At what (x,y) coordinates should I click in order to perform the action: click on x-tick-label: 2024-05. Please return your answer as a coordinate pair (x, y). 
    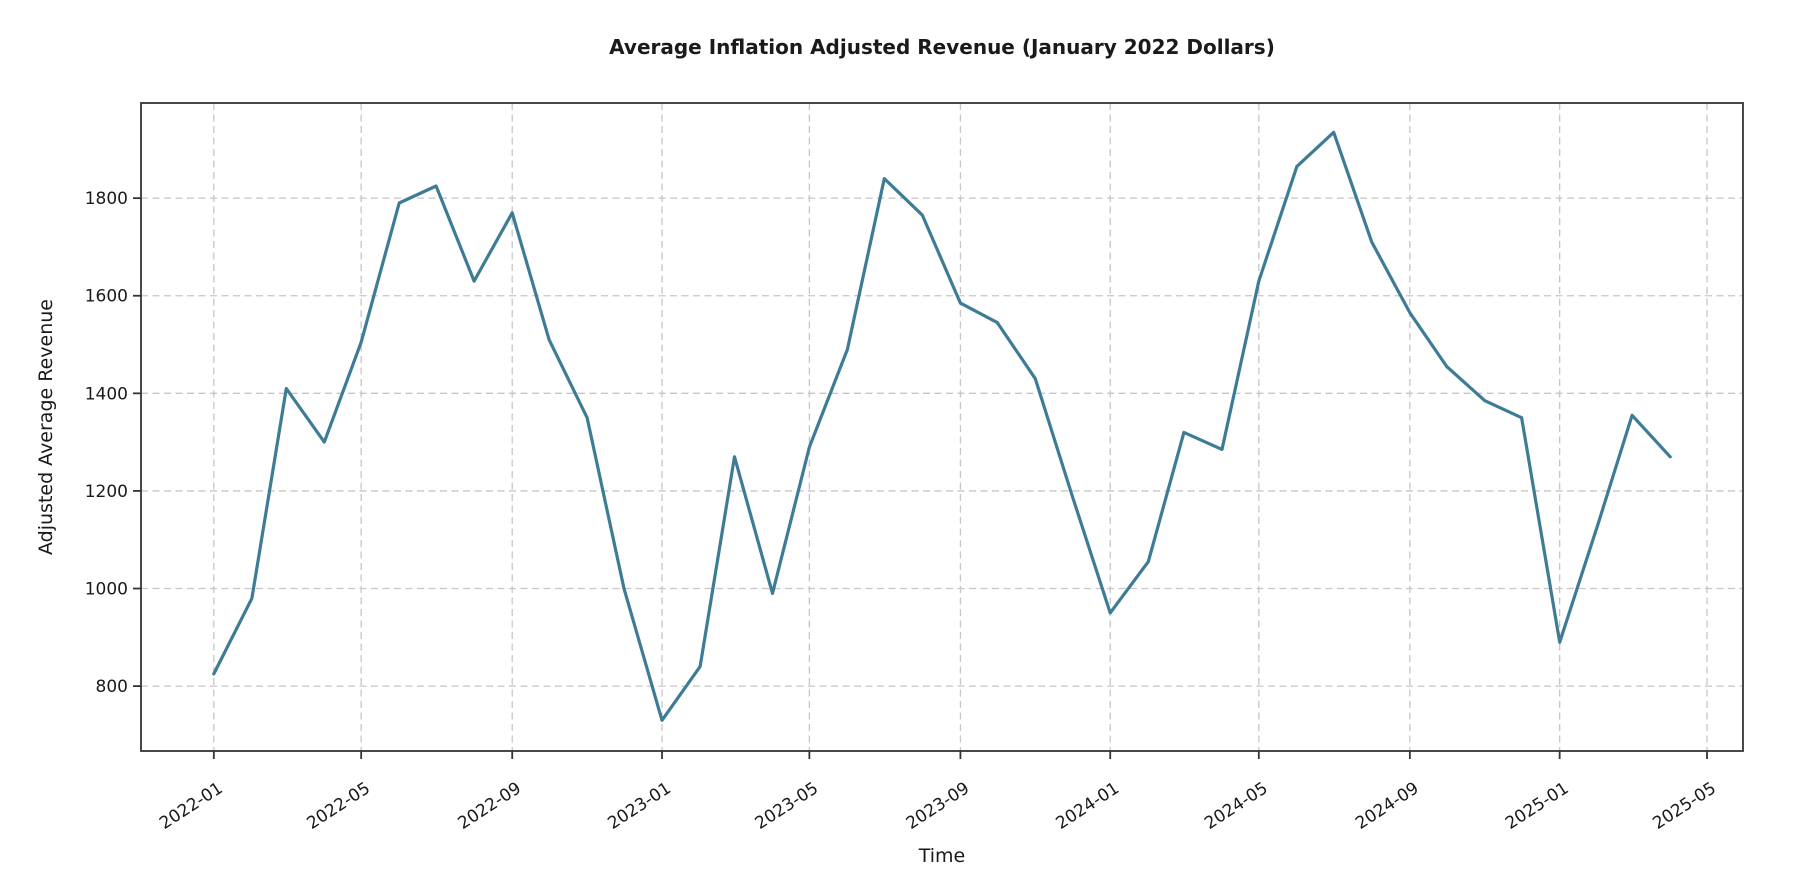
    Looking at the image, I should click on (1236, 805).